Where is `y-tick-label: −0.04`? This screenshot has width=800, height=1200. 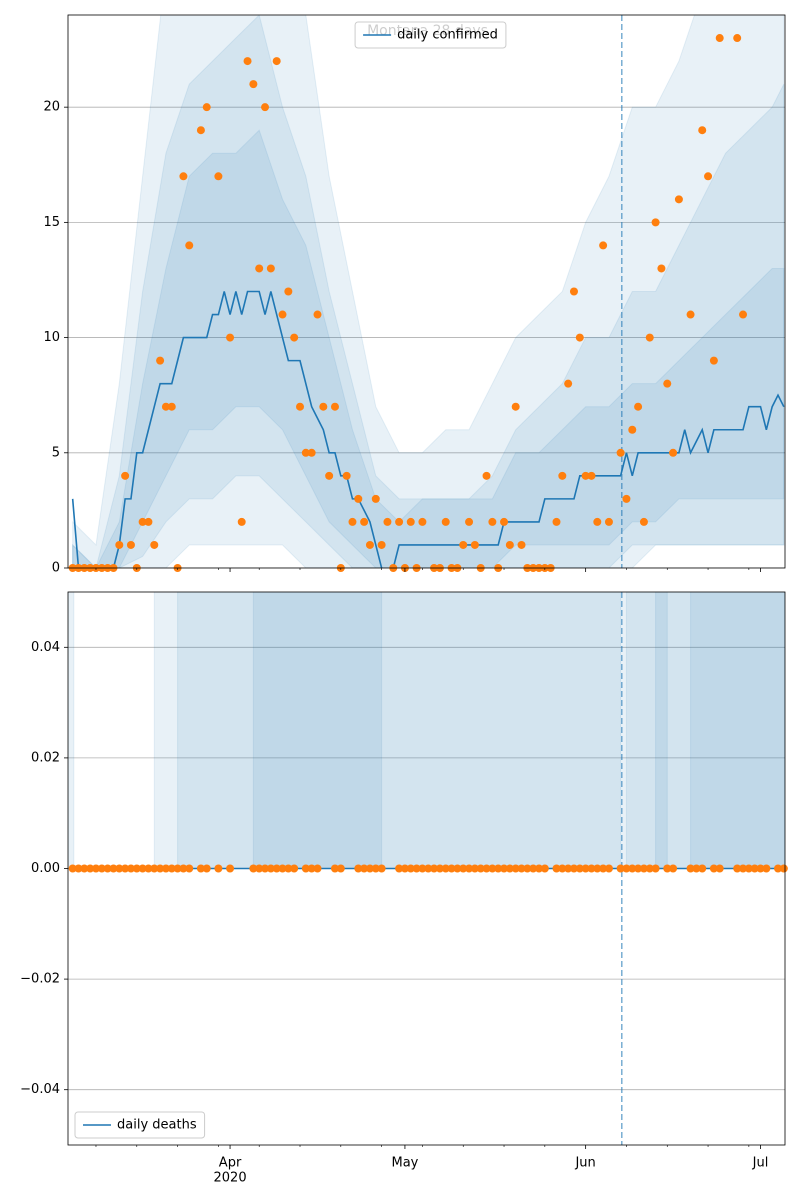
y-tick-label: −0.04 is located at coordinates (40, 1089).